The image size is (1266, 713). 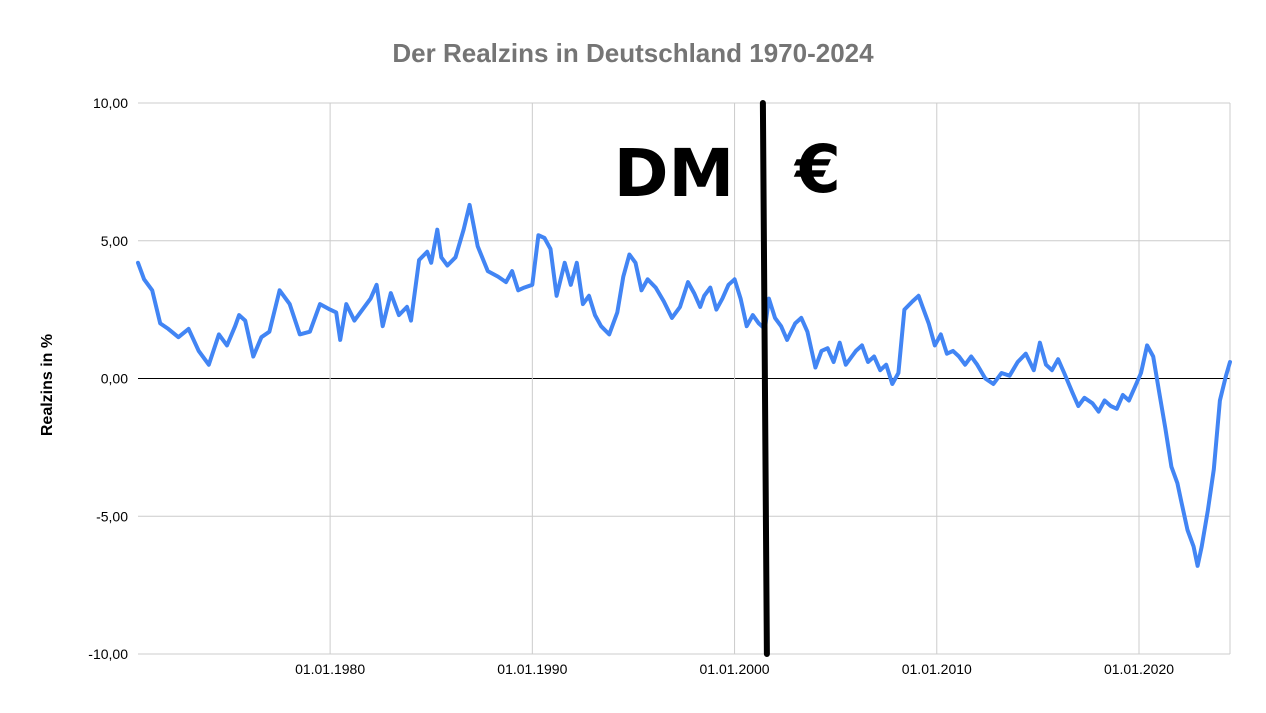 I want to click on x-tick-label: 01.01.2010, so click(x=937, y=669).